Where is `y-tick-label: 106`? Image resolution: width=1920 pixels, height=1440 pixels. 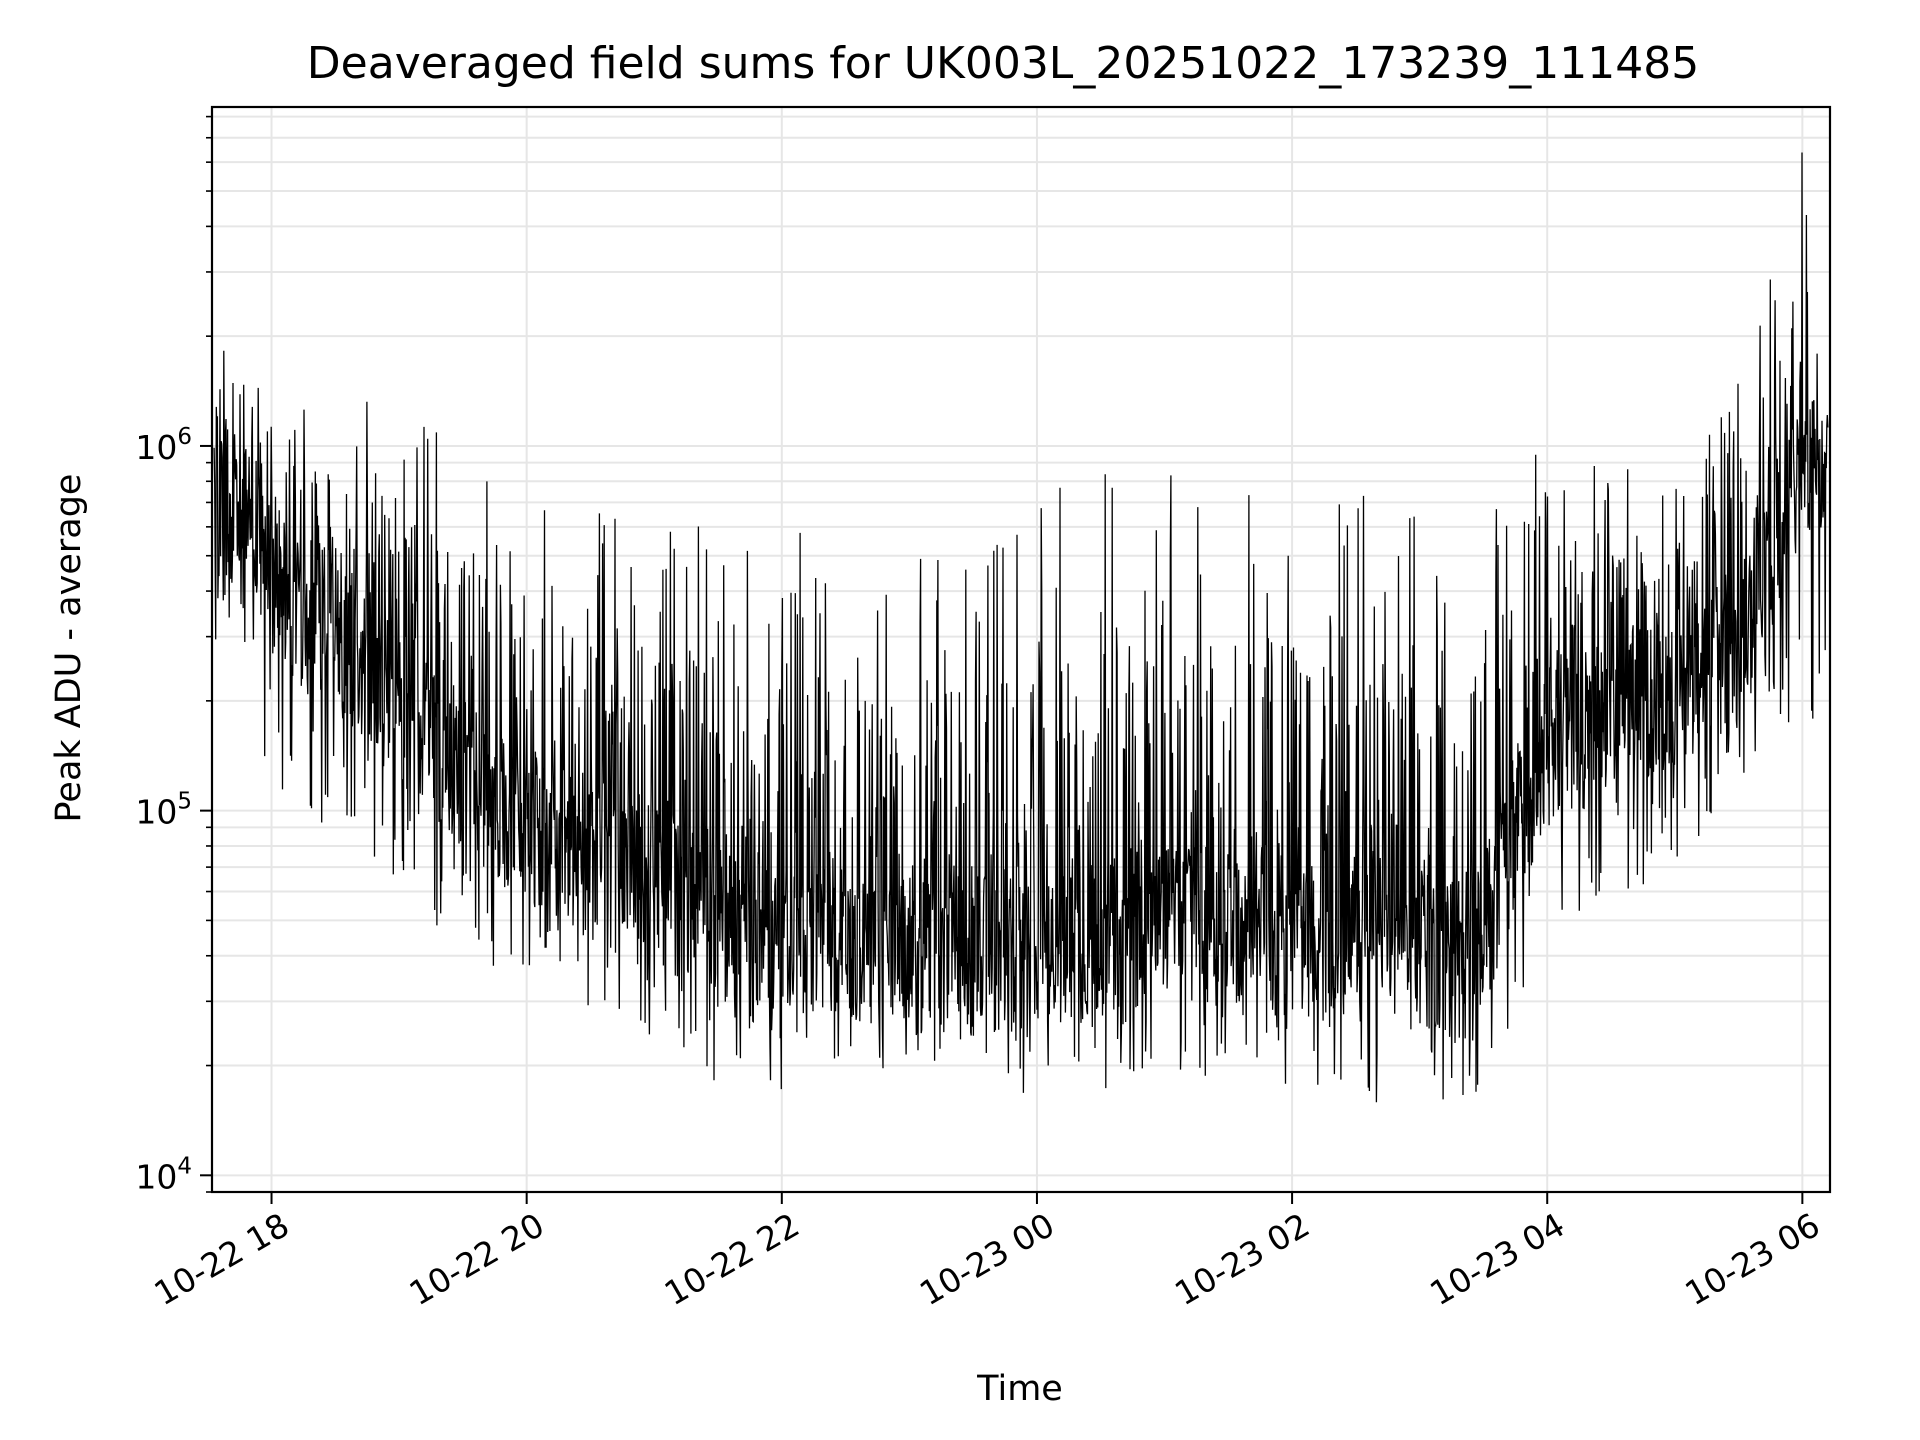
y-tick-label: 106 is located at coordinates (163, 445).